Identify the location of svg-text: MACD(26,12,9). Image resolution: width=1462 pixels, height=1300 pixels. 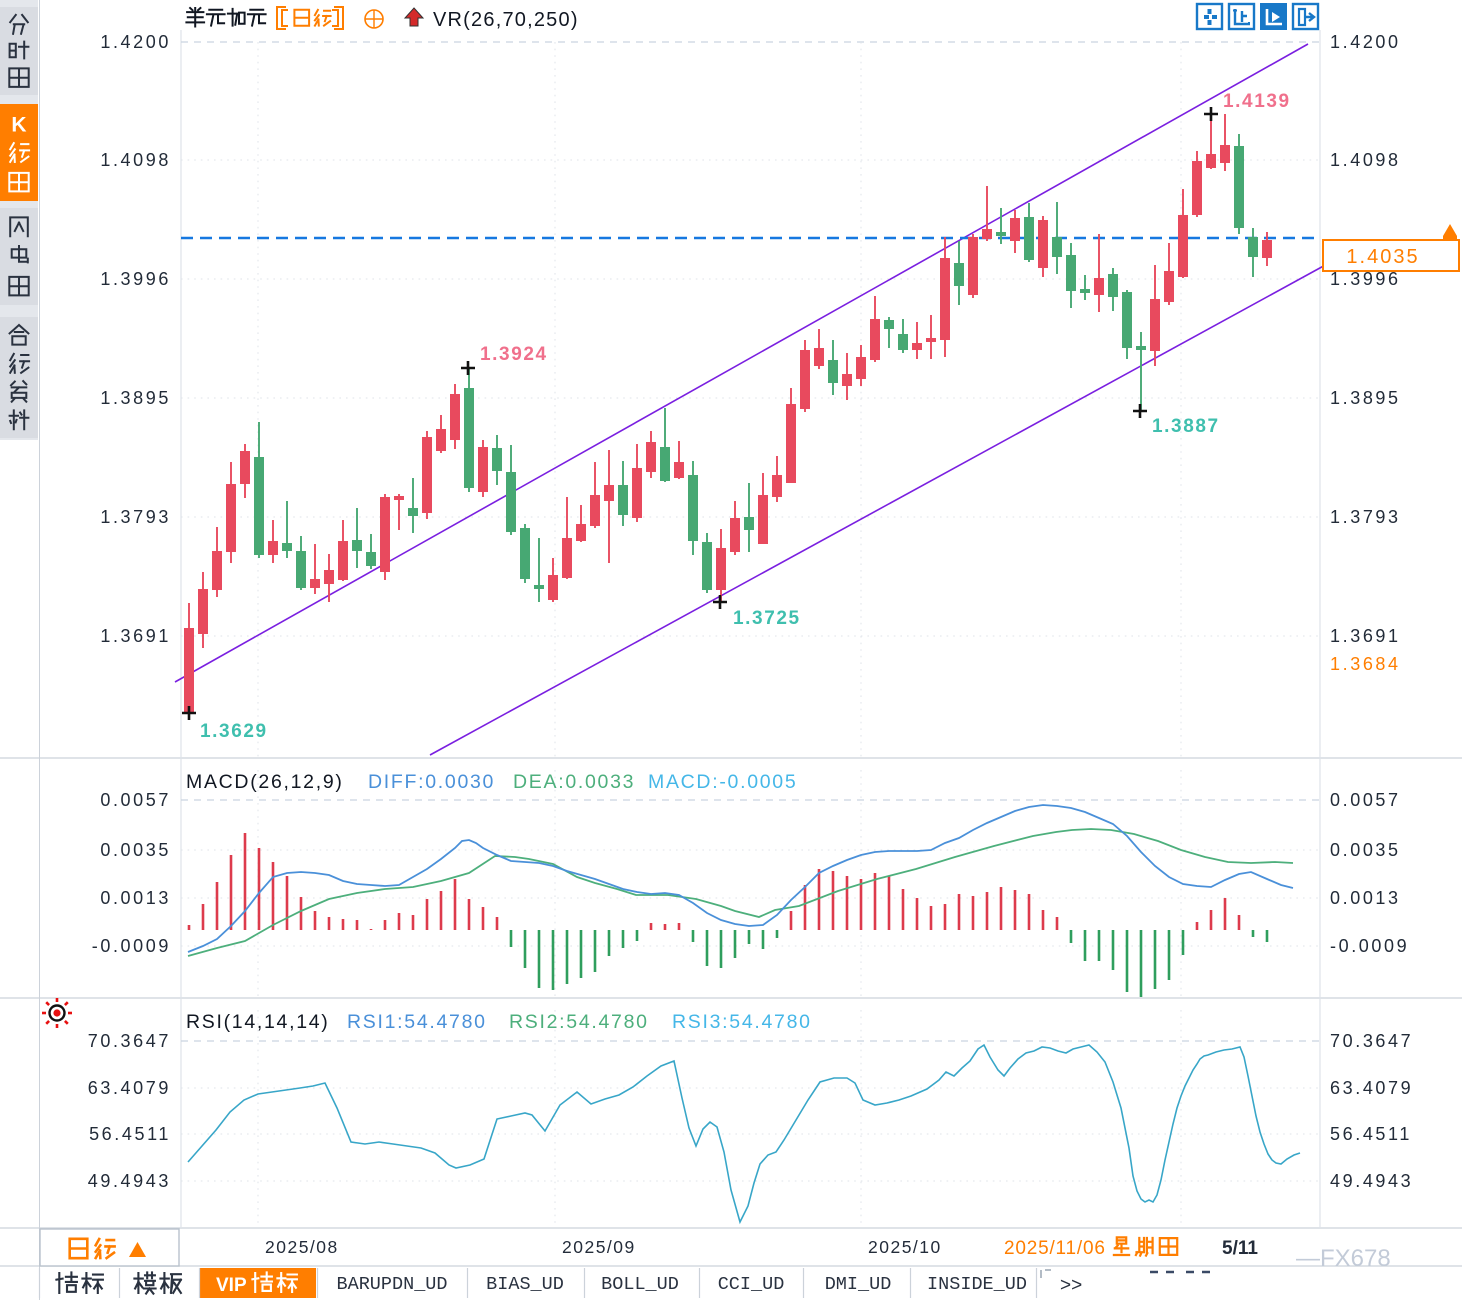
(265, 782).